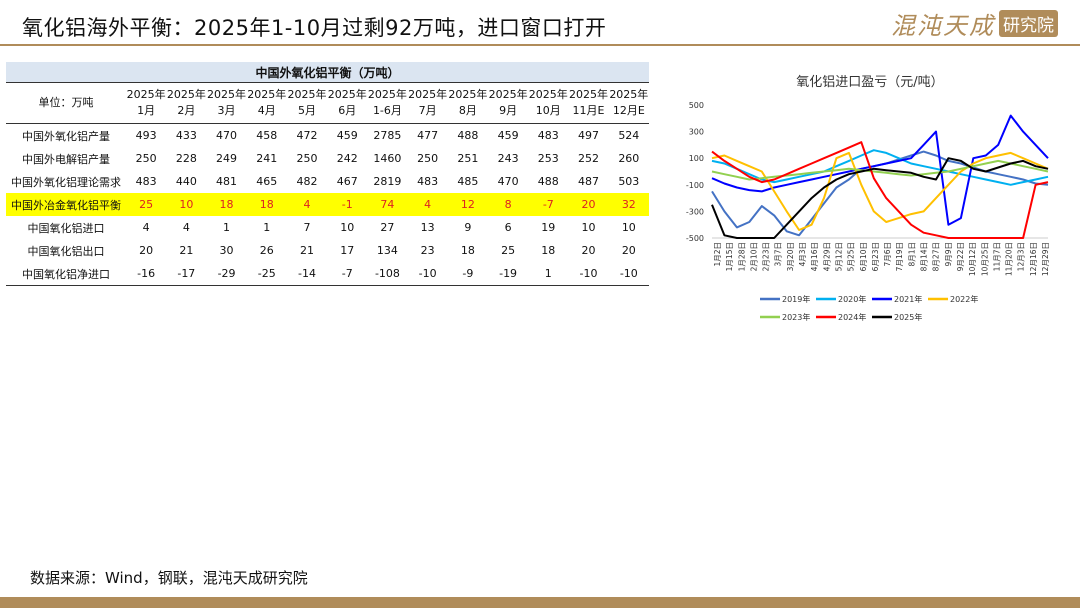 The width and height of the screenshot is (1080, 608). I want to click on table-cell: -14, so click(307, 274).